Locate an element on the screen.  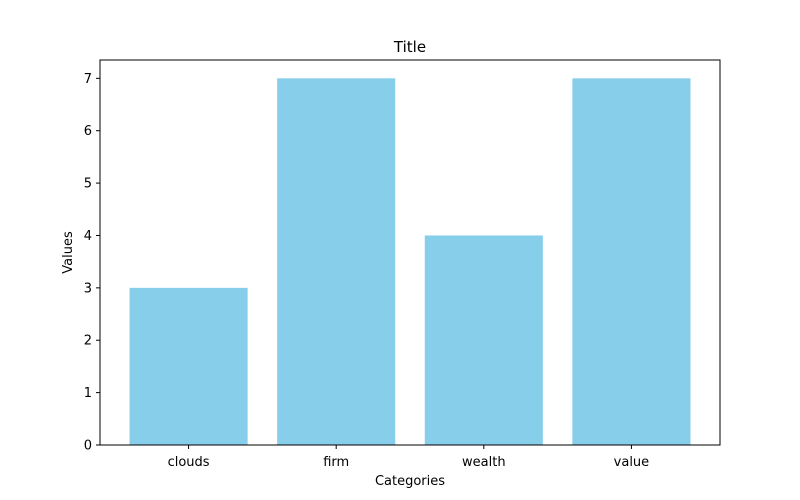
y-axis-title: Values is located at coordinates (68, 252).